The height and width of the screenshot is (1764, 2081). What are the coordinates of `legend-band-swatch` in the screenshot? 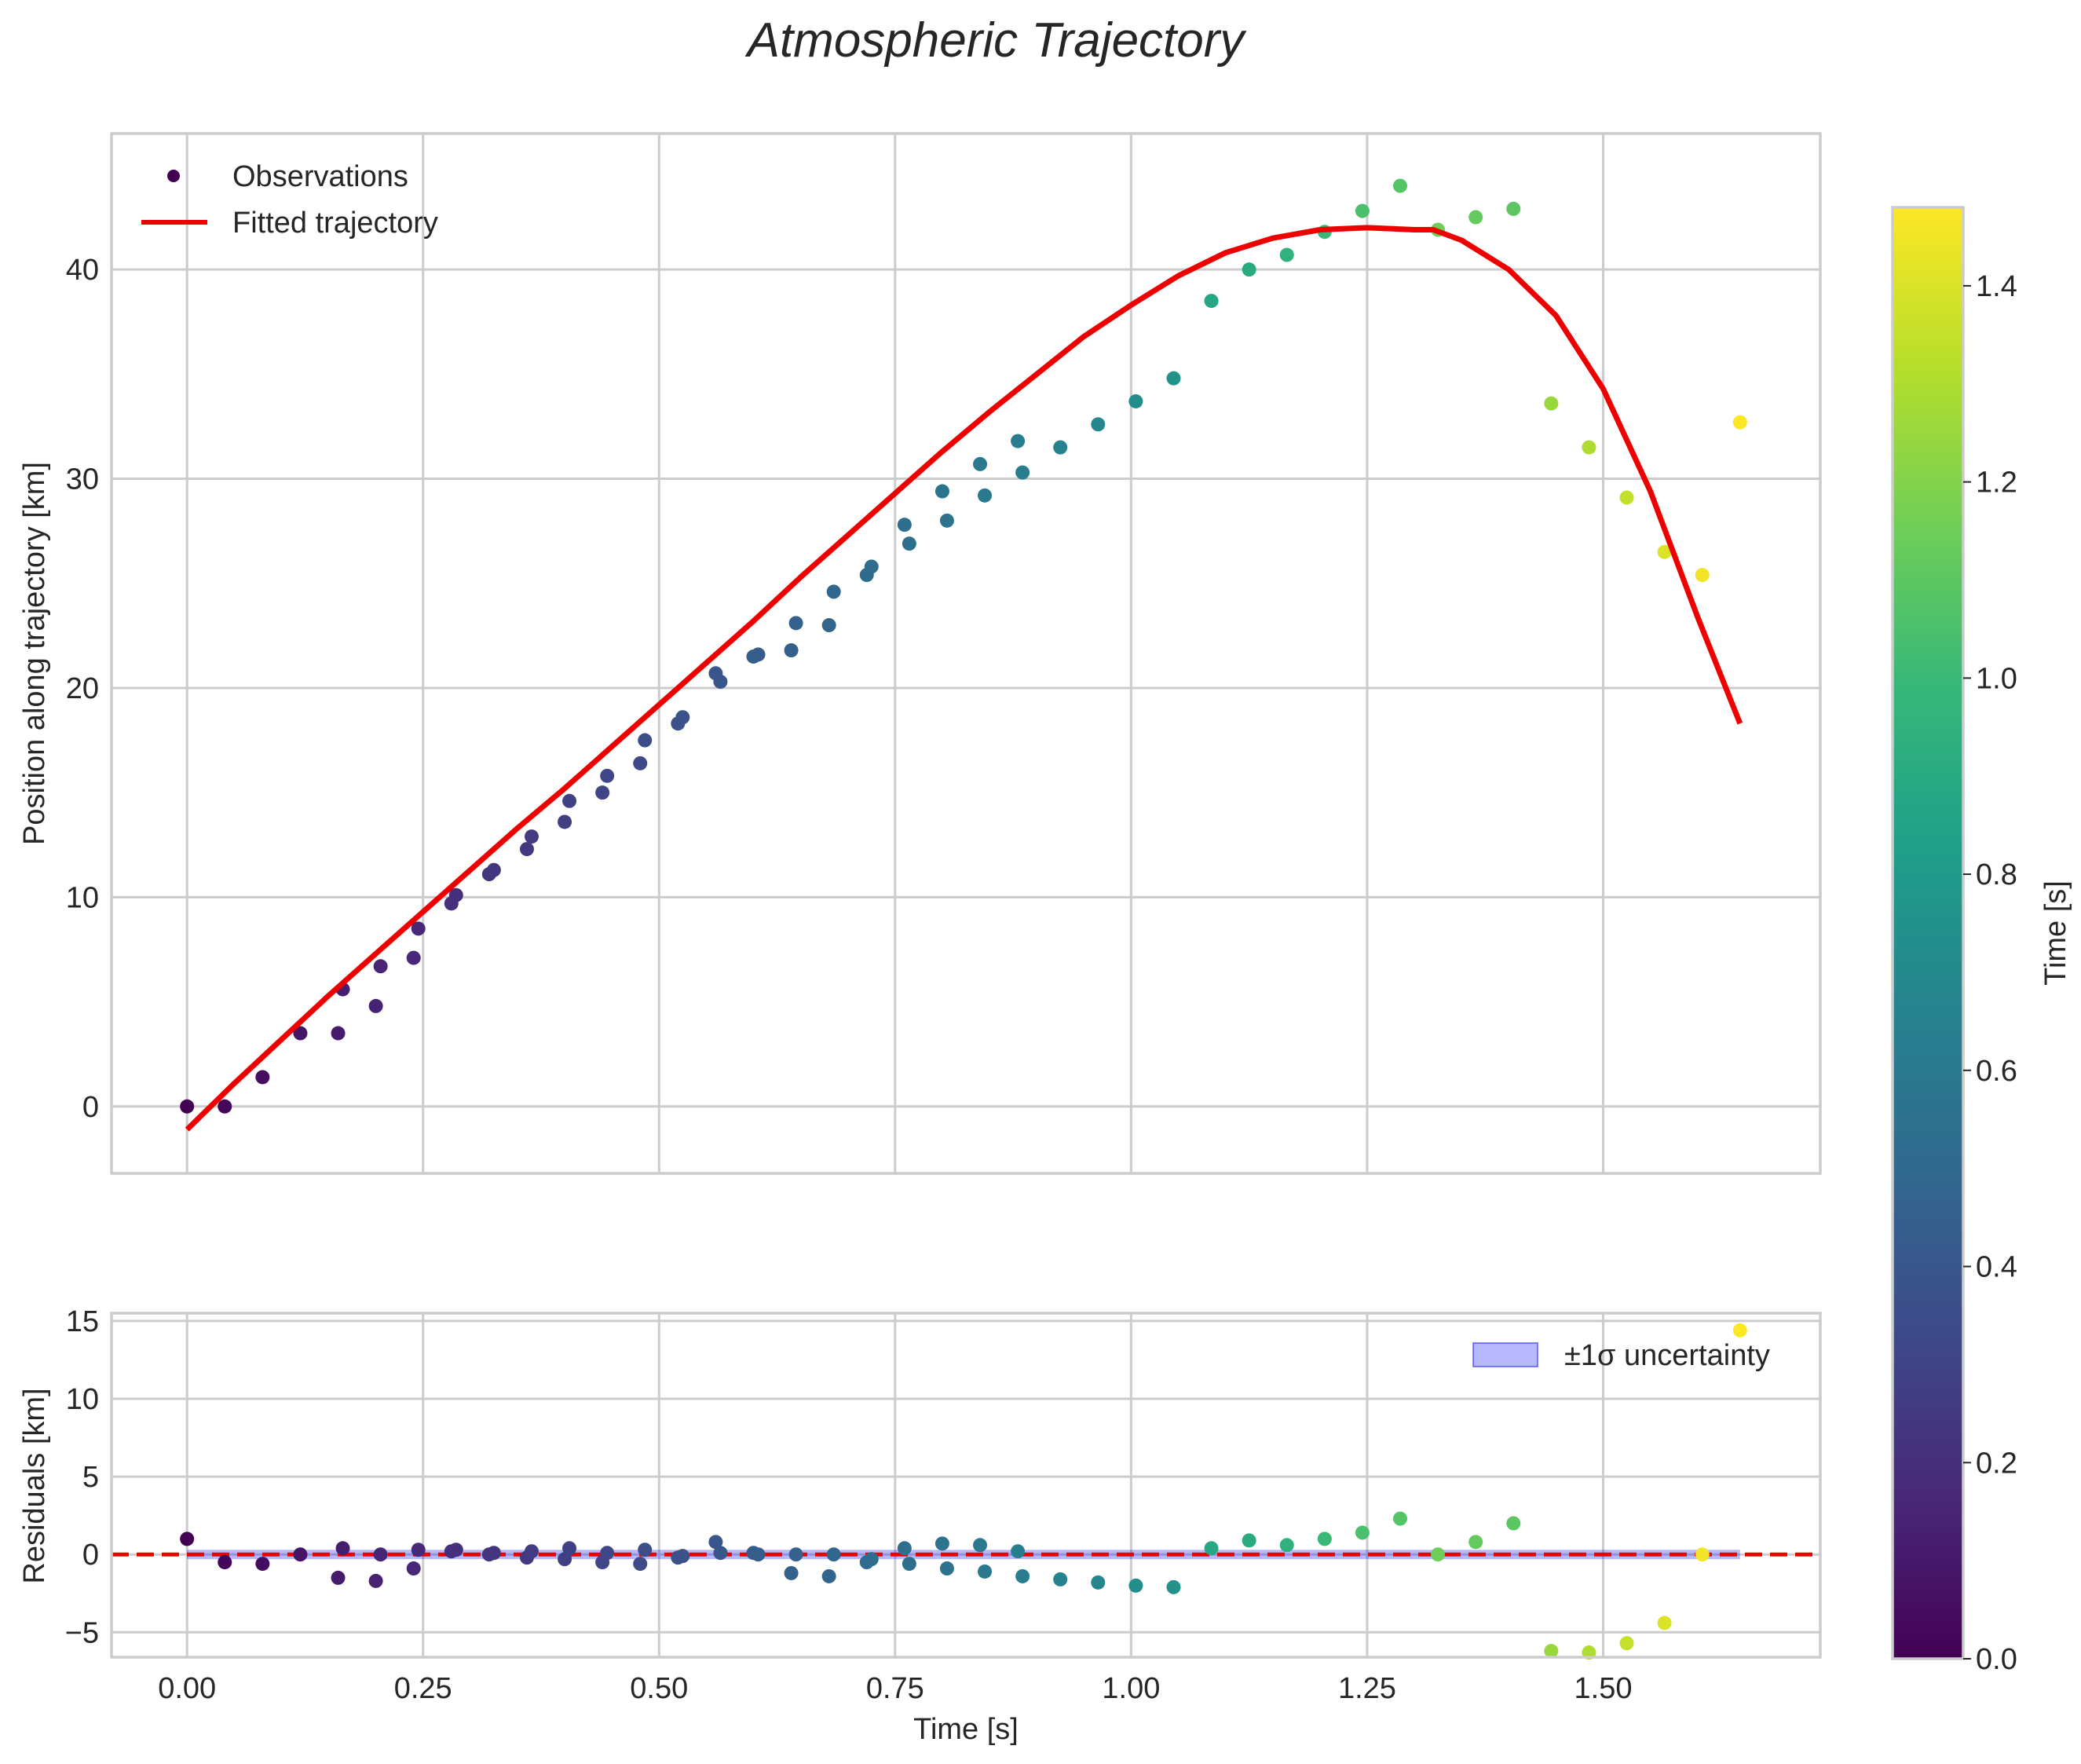 It's located at (1505, 1354).